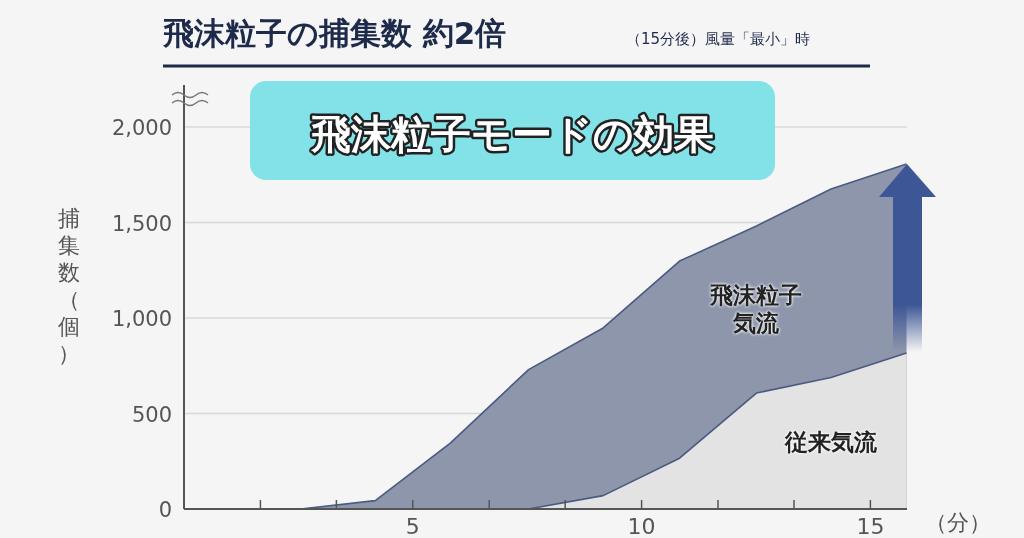  What do you see at coordinates (831, 443) in the screenshot?
I see `series-label: 従来気流` at bounding box center [831, 443].